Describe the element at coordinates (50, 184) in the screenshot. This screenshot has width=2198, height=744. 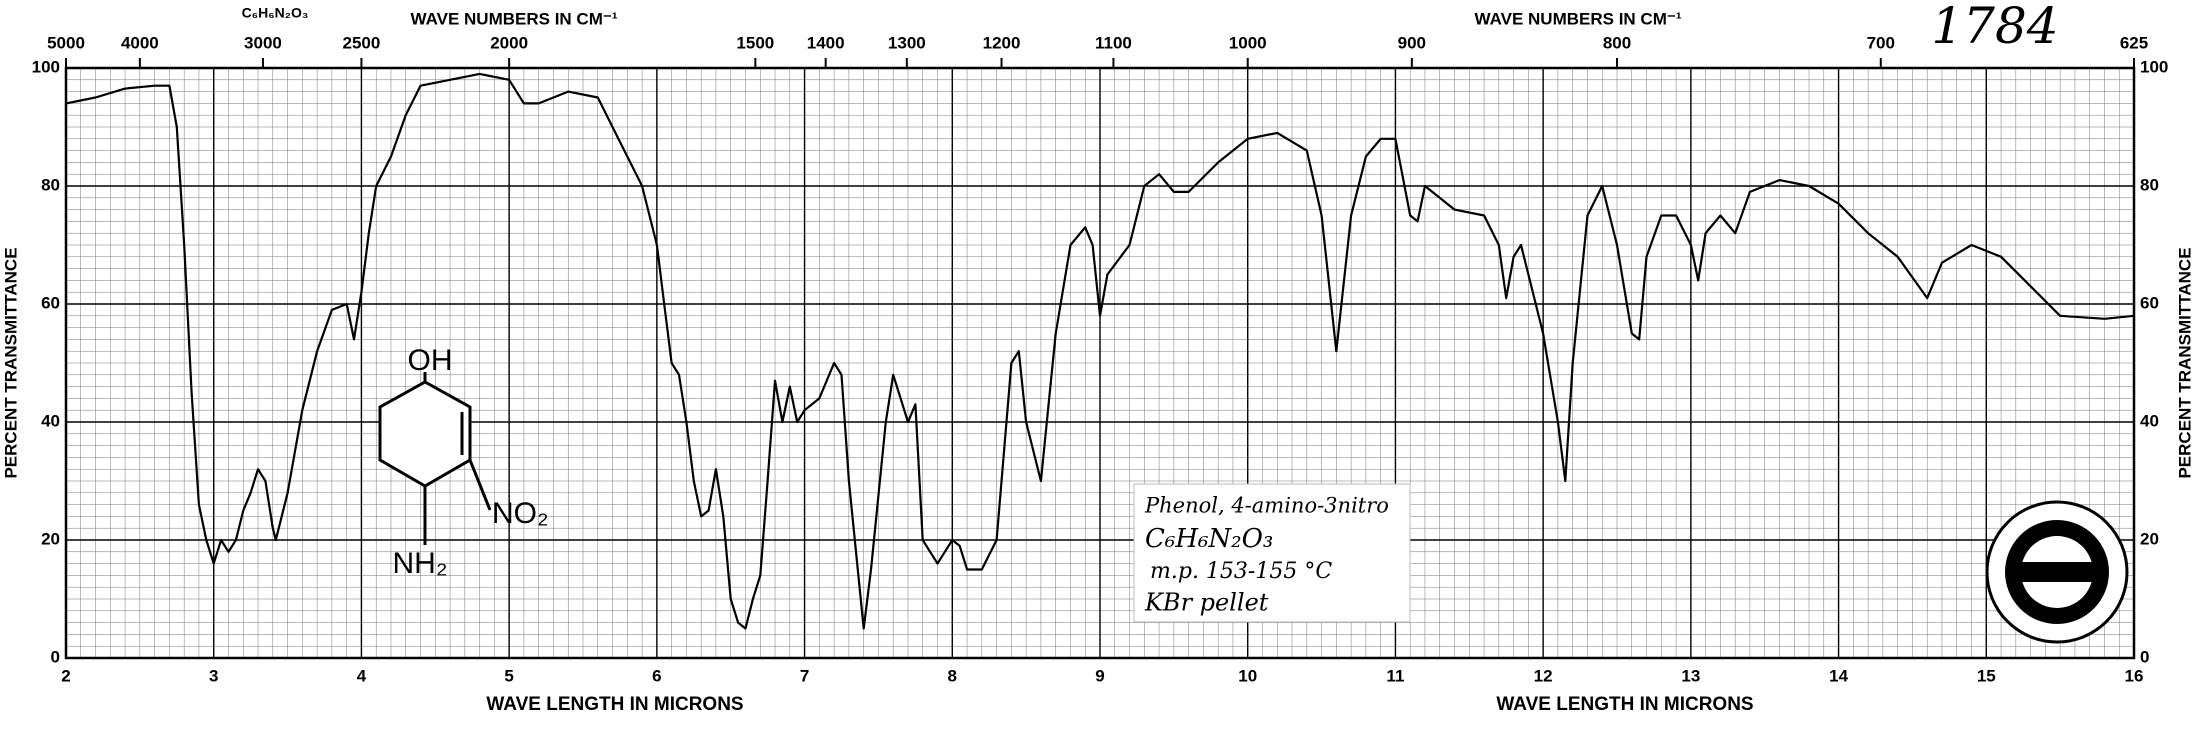
I see `y-tick-label: 80` at that location.